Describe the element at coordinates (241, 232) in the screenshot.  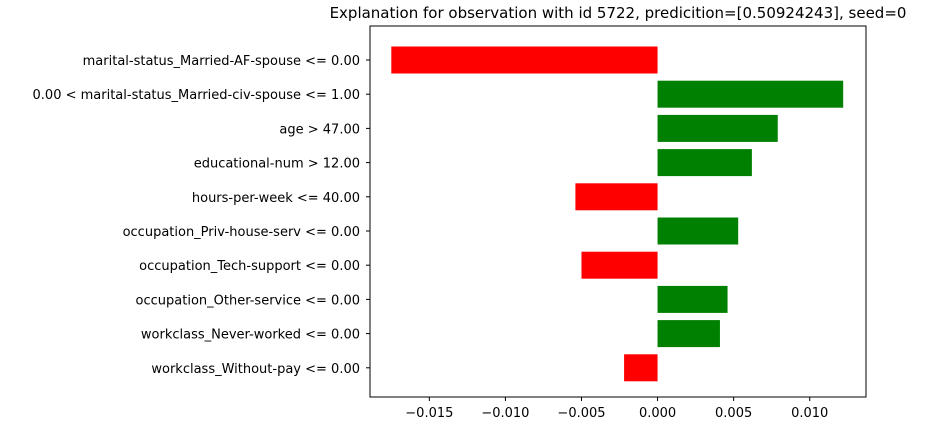
I see `y-tick-label: occupation_Priv-house-serv <= 0.00` at that location.